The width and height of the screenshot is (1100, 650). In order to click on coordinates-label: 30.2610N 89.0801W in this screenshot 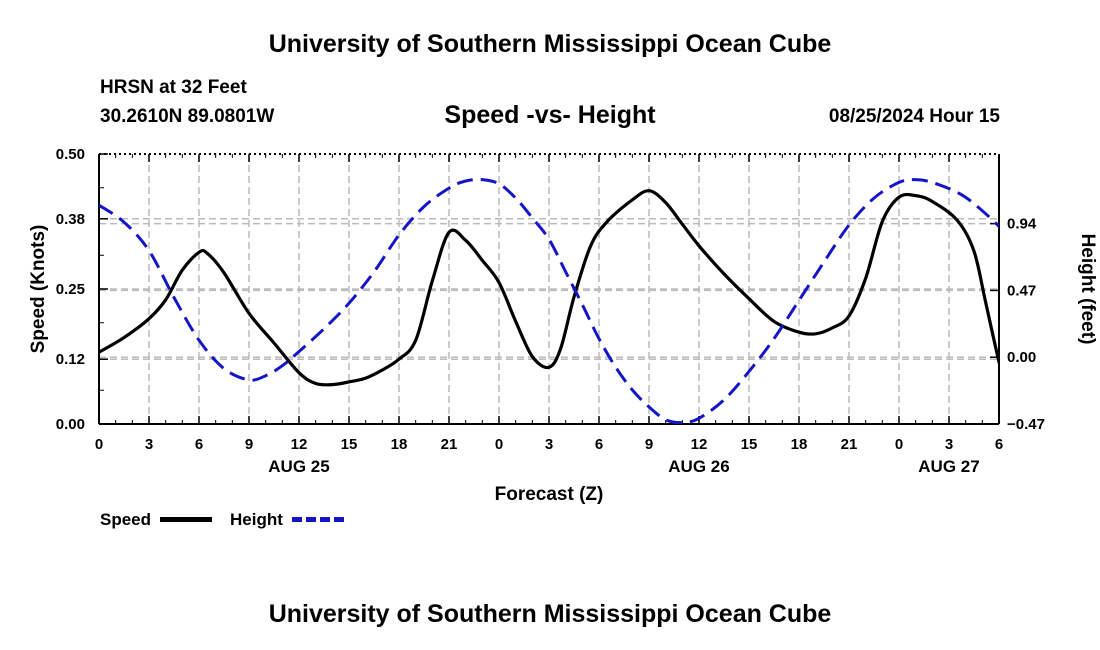, I will do `click(187, 116)`.